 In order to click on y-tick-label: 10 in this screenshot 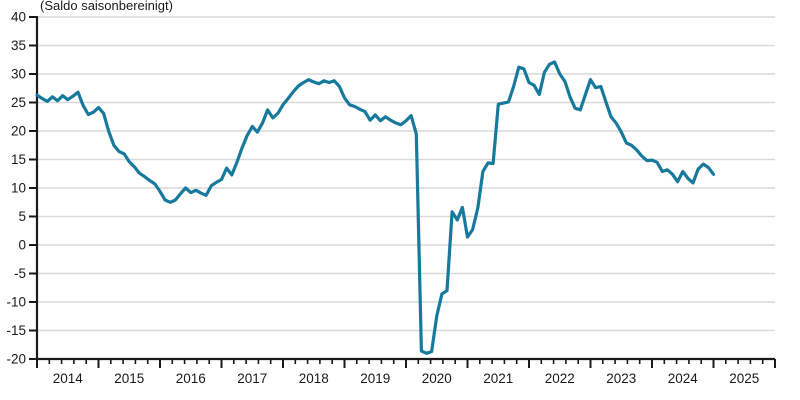, I will do `click(18, 188)`.